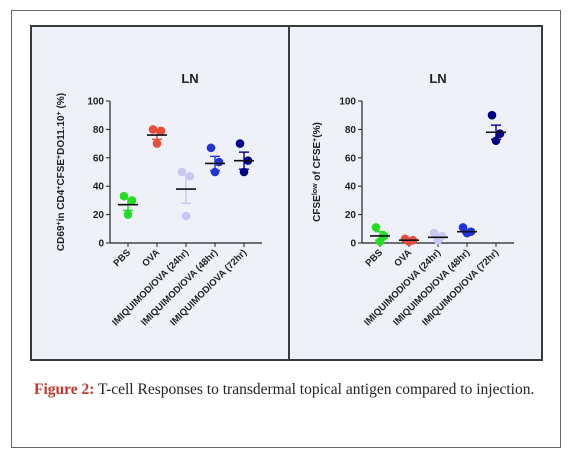 This screenshot has width=572, height=457. What do you see at coordinates (64, 389) in the screenshot?
I see `figure-label: Figure 2:` at bounding box center [64, 389].